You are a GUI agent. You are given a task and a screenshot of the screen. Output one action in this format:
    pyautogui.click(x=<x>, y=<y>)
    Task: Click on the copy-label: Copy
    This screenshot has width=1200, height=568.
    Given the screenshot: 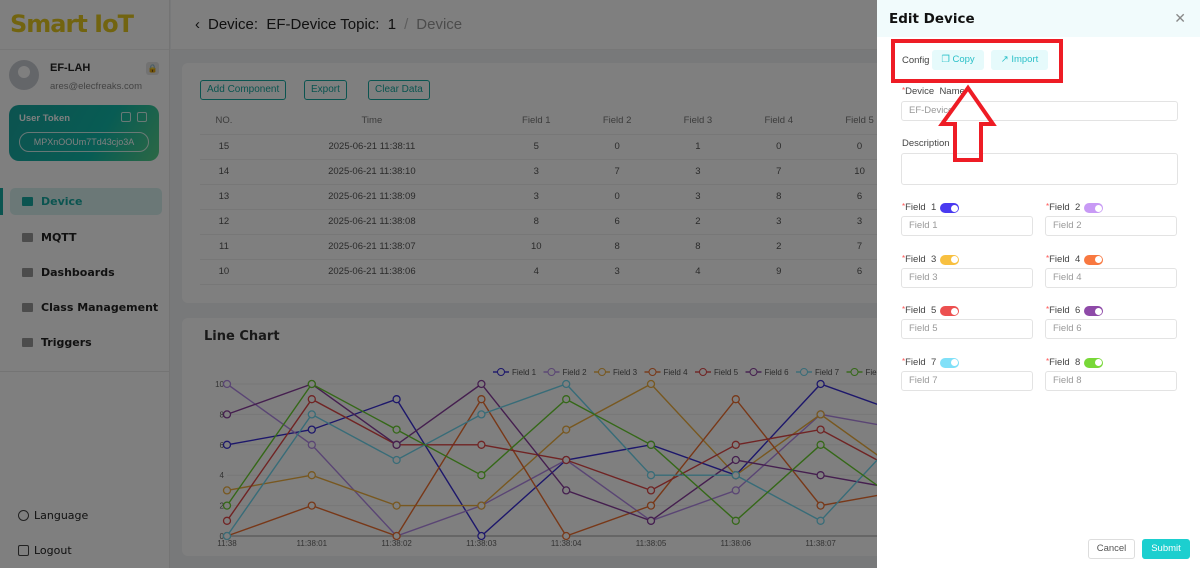 What is the action you would take?
    pyautogui.click(x=963, y=59)
    